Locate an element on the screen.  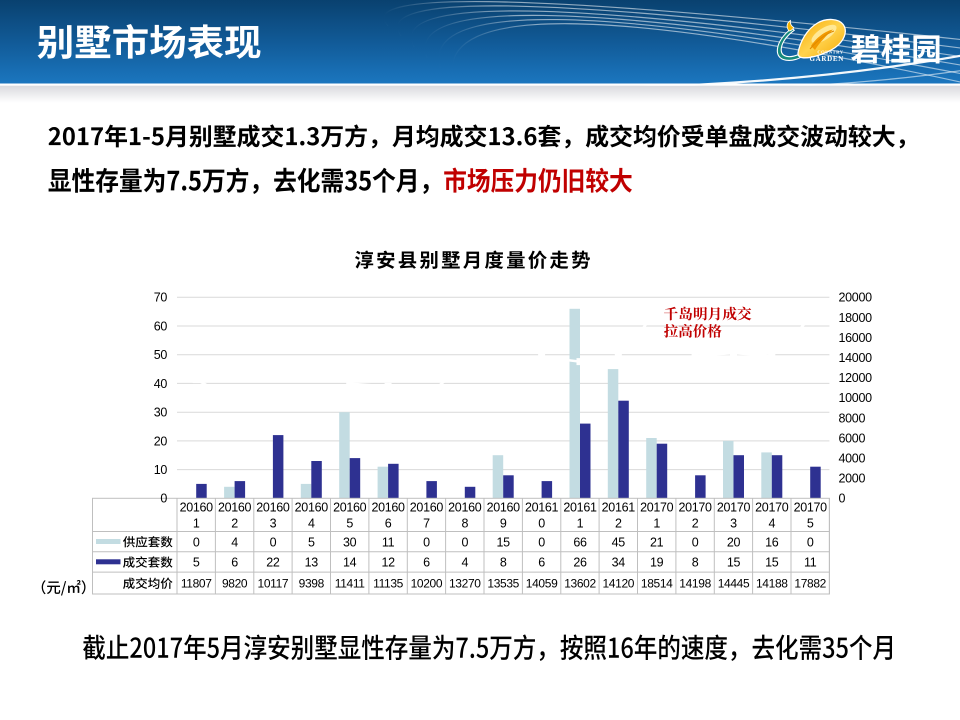
svg-text: 9 is located at coordinates (503, 524).